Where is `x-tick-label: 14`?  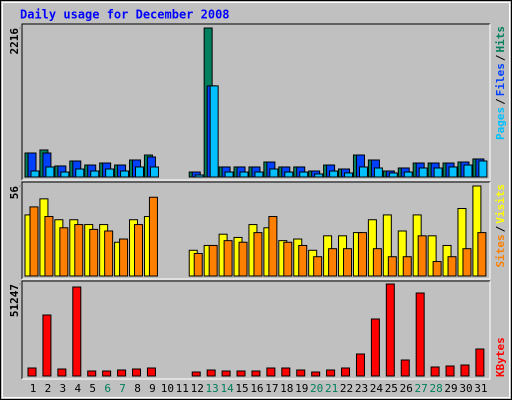
x-tick-label: 14 is located at coordinates (227, 388).